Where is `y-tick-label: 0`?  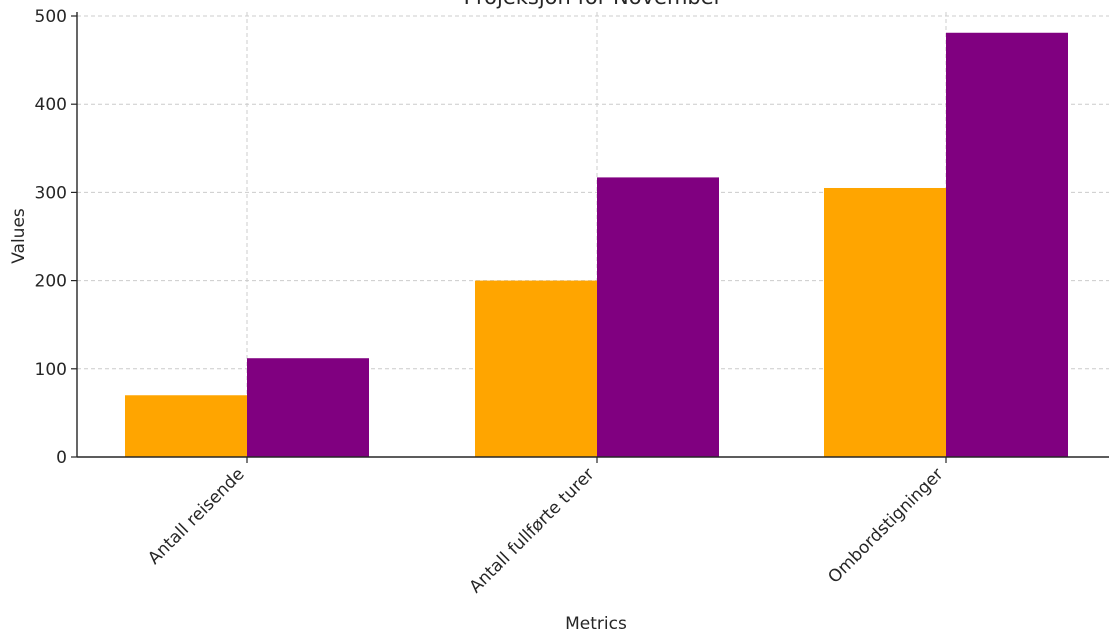 y-tick-label: 0 is located at coordinates (61, 458).